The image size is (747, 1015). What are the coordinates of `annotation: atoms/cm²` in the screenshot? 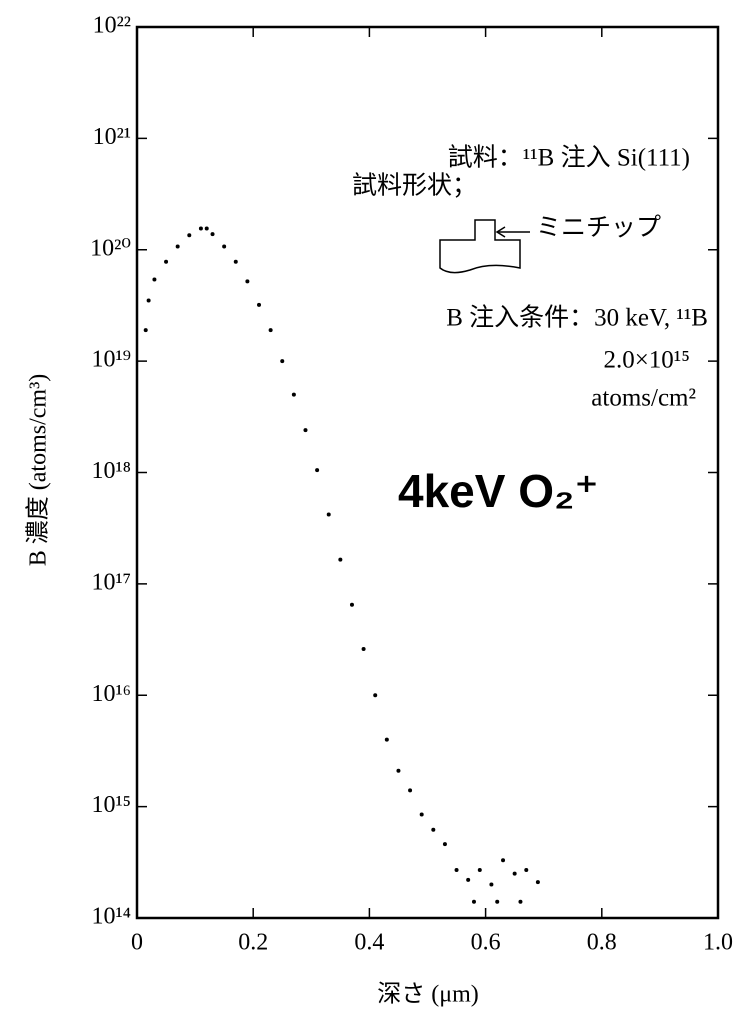 It's located at (643, 398).